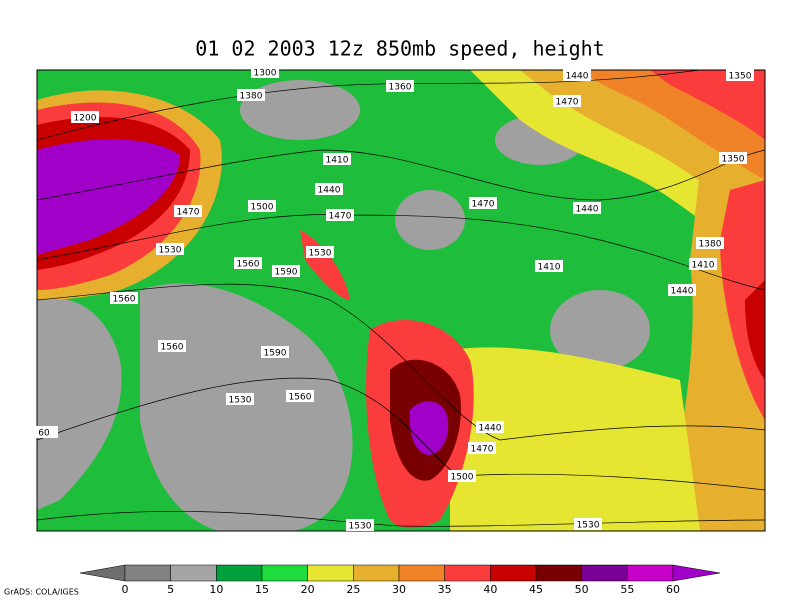 The width and height of the screenshot is (800, 600). Describe the element at coordinates (399, 589) in the screenshot. I see `colorbar-label: 30` at that location.